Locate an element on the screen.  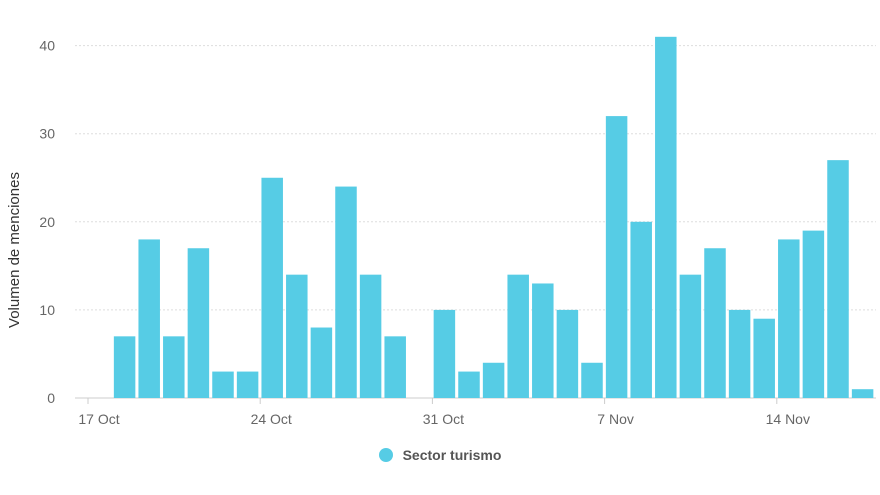
y-tick-label: 40 is located at coordinates (47, 46).